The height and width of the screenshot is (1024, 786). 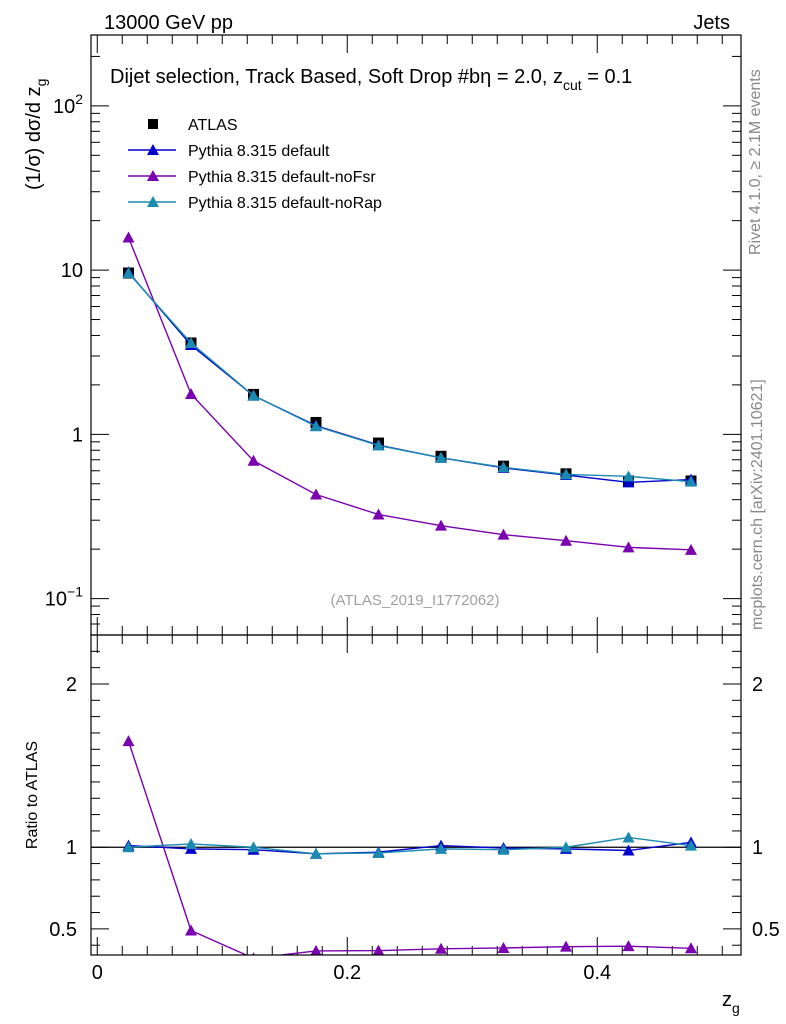 I want to click on ratio-y-axis-label: Ratio to ATLAS, so click(x=32, y=795).